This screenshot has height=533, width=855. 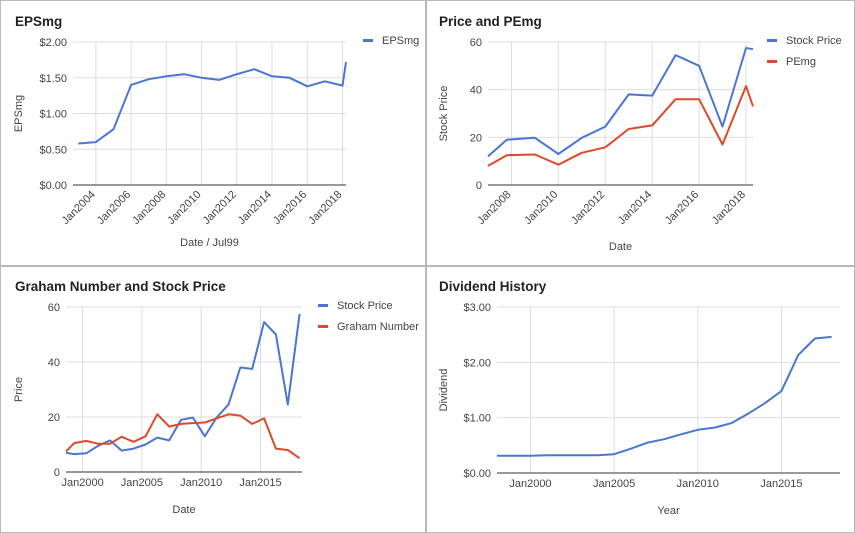 I want to click on x-tick-label: Jan2004, so click(x=79, y=208).